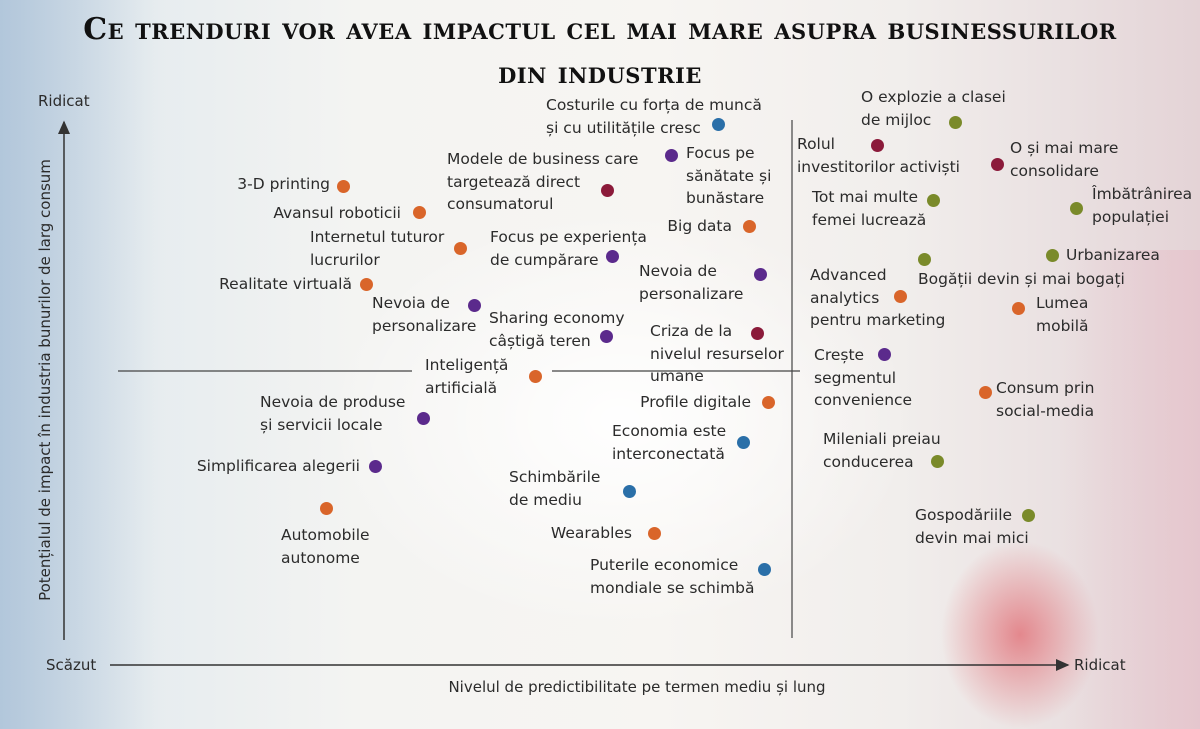  What do you see at coordinates (554, 488) in the screenshot?
I see `item-label: Schimbările de mediu` at bounding box center [554, 488].